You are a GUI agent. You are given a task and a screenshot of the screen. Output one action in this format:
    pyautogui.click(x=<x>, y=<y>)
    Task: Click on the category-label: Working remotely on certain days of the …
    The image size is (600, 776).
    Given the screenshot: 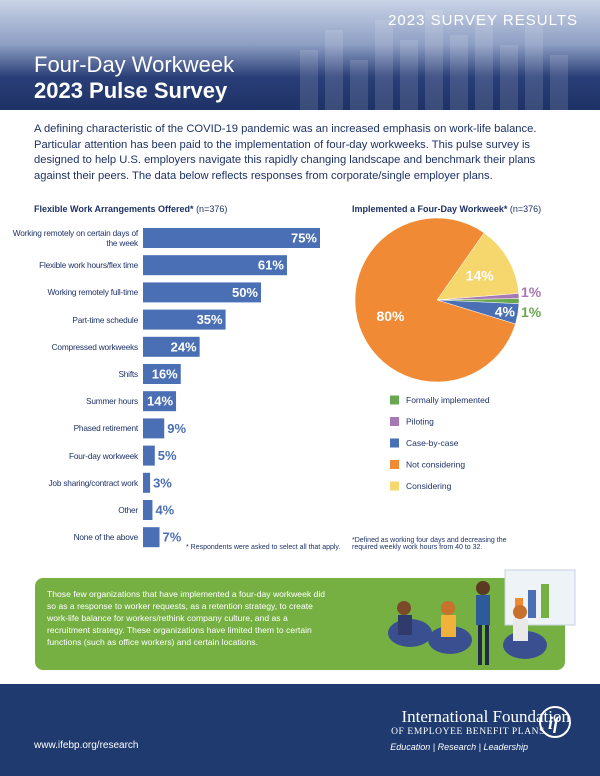 What is the action you would take?
    pyautogui.click(x=75, y=238)
    